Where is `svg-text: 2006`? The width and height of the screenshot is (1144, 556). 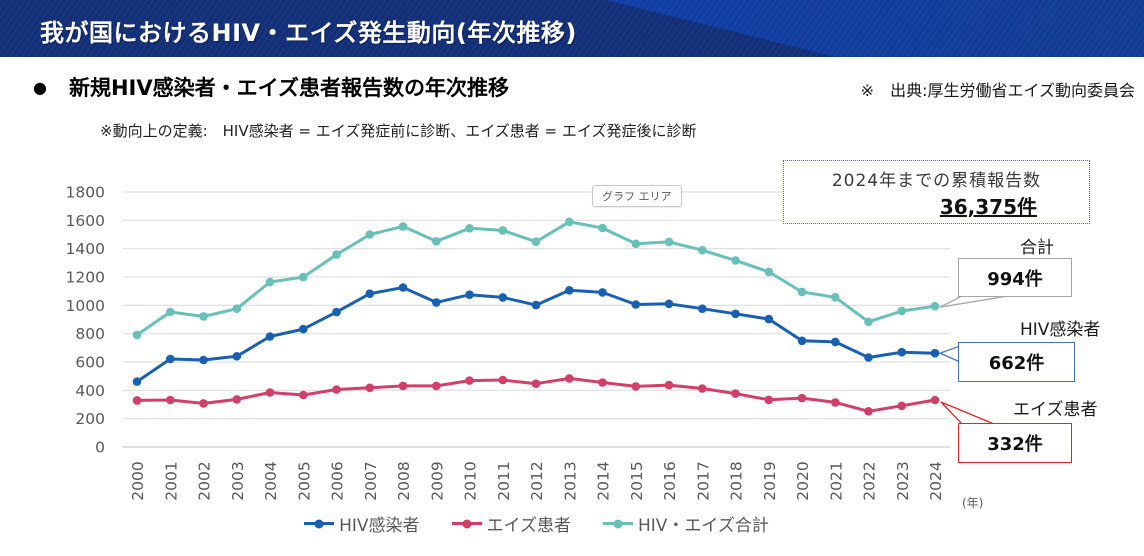
svg-text: 2006 is located at coordinates (338, 480).